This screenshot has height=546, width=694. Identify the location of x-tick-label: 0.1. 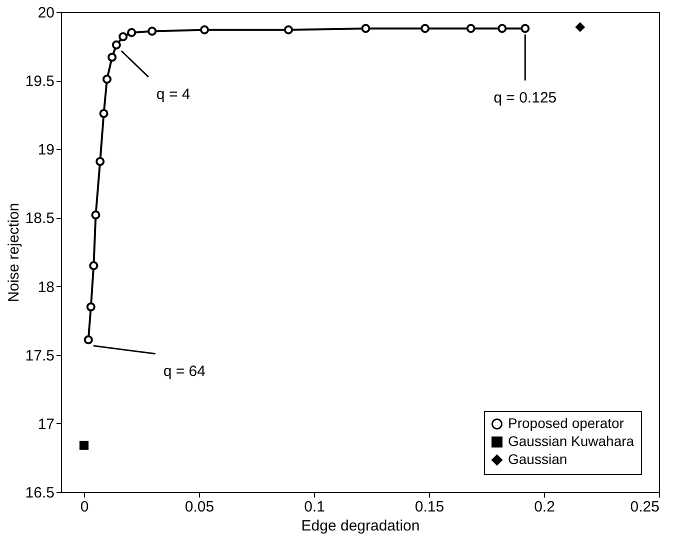
(314, 507).